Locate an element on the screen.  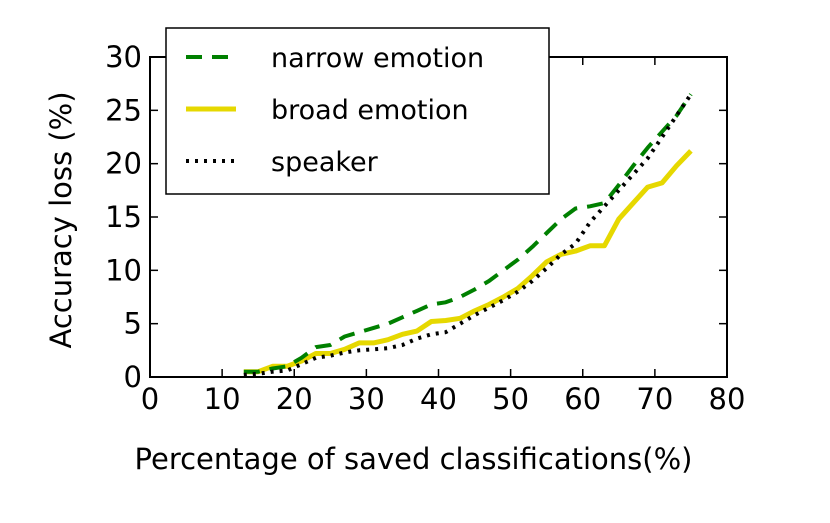
x-tick-label: 30 is located at coordinates (366, 399).